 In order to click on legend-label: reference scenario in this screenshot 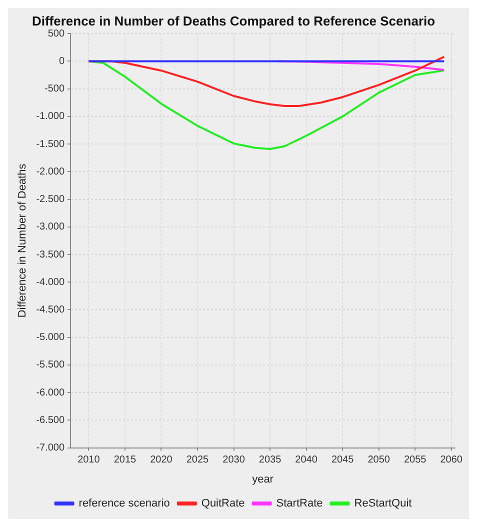, I will do `click(124, 504)`.